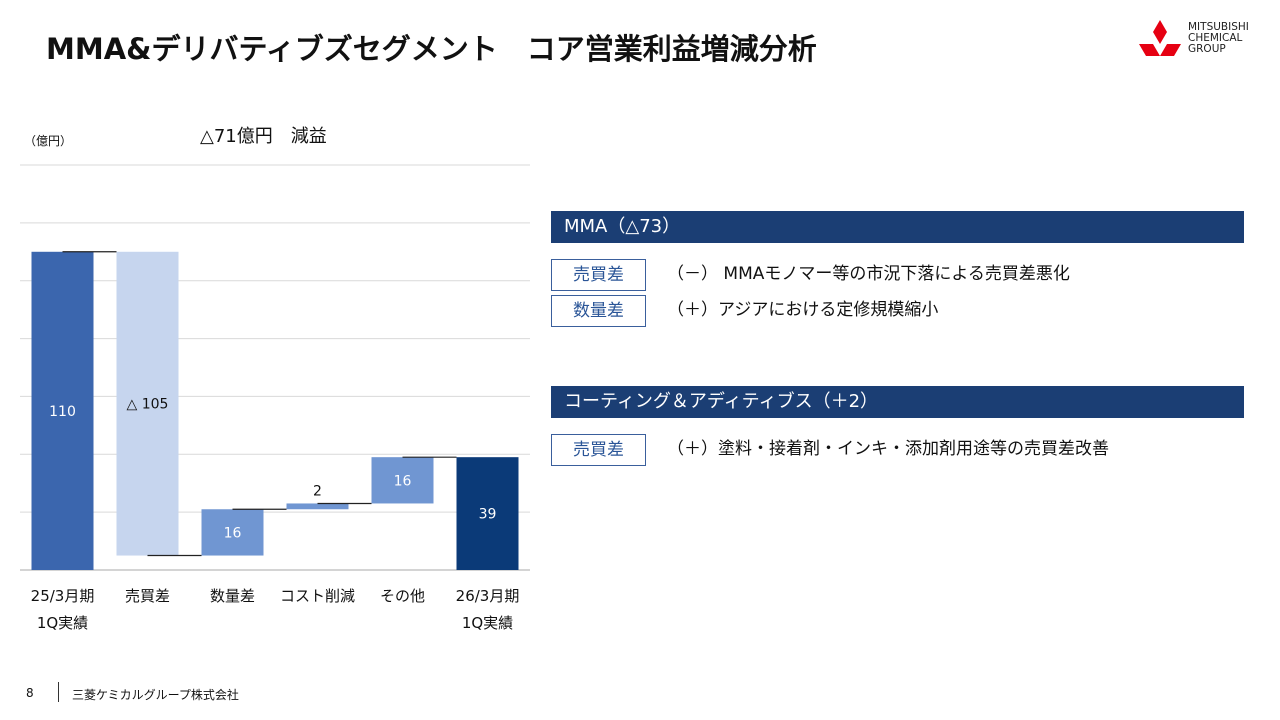 This screenshot has height=720, width=1280. What do you see at coordinates (232, 596) in the screenshot?
I see `x-tick-label: 数量差` at bounding box center [232, 596].